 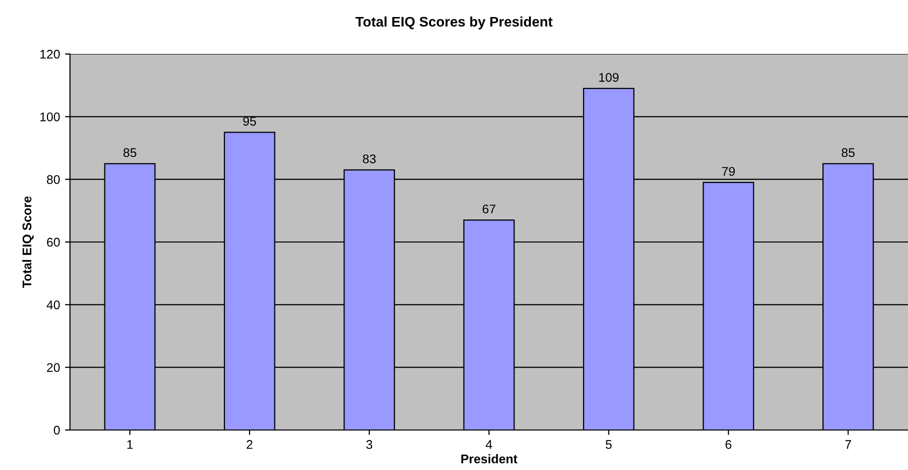 What do you see at coordinates (53, 242) in the screenshot?
I see `y-tick-label: 60` at bounding box center [53, 242].